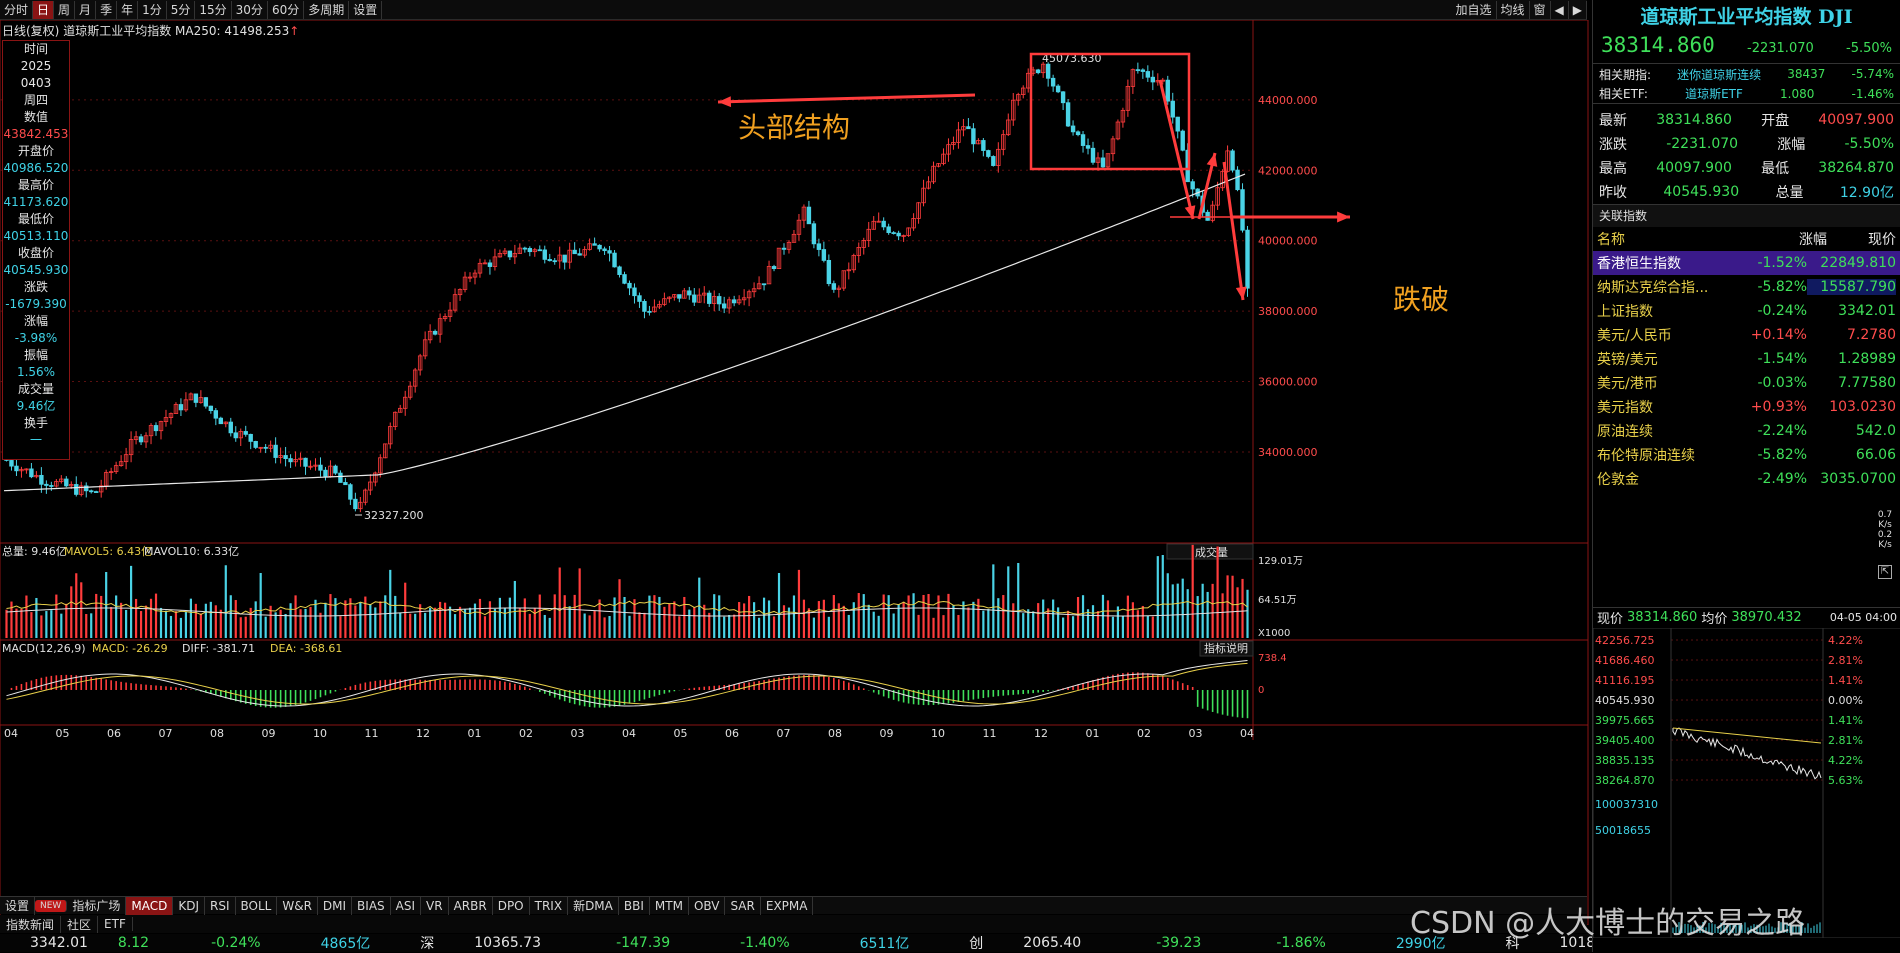  What do you see at coordinates (1872, 74) in the screenshot?
I see `futures-pct: -5.74%` at bounding box center [1872, 74].